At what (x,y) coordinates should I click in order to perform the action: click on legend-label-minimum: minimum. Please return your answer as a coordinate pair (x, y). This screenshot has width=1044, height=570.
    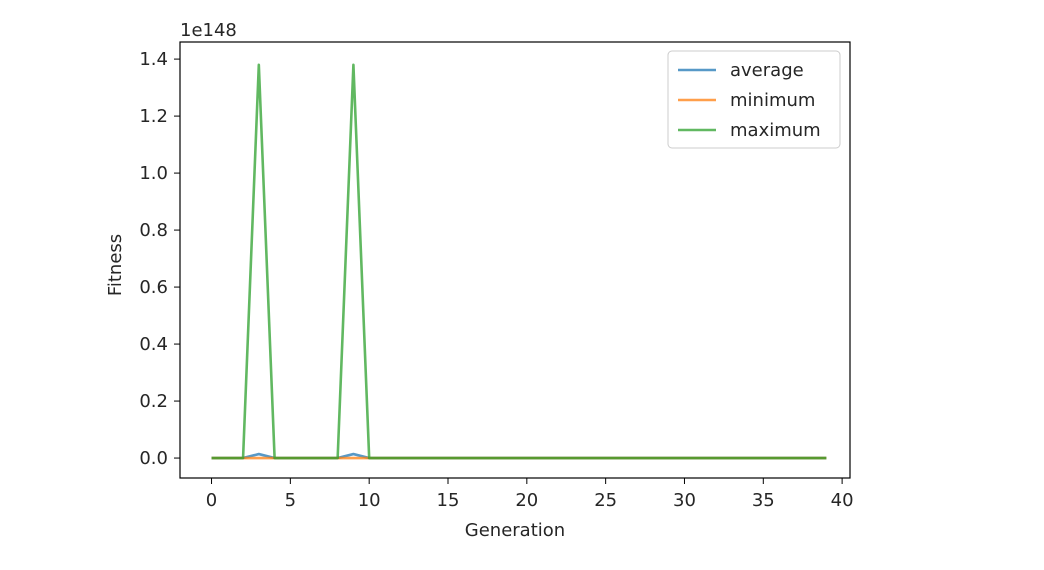
    Looking at the image, I should click on (772, 100).